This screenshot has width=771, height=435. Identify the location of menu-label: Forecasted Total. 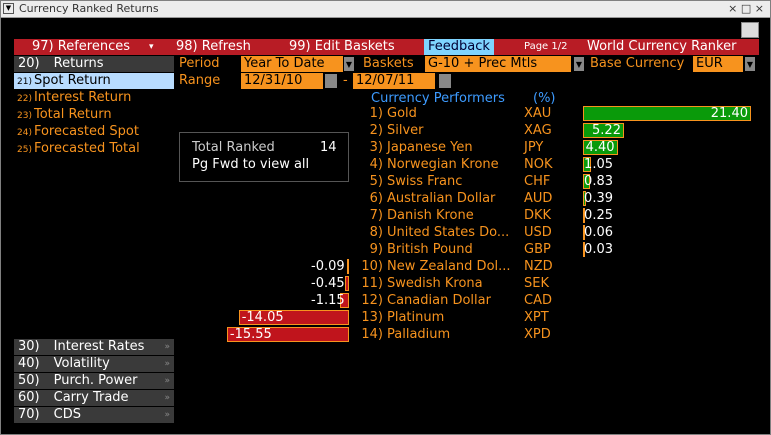
(86, 148).